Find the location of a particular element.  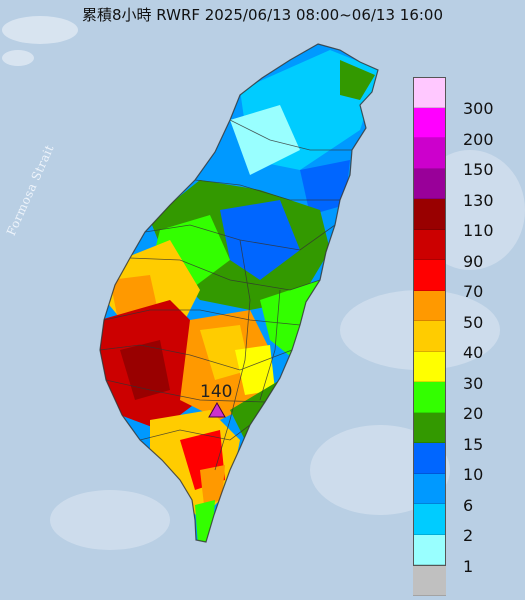

legend-row: 70 is located at coordinates (461, 275).